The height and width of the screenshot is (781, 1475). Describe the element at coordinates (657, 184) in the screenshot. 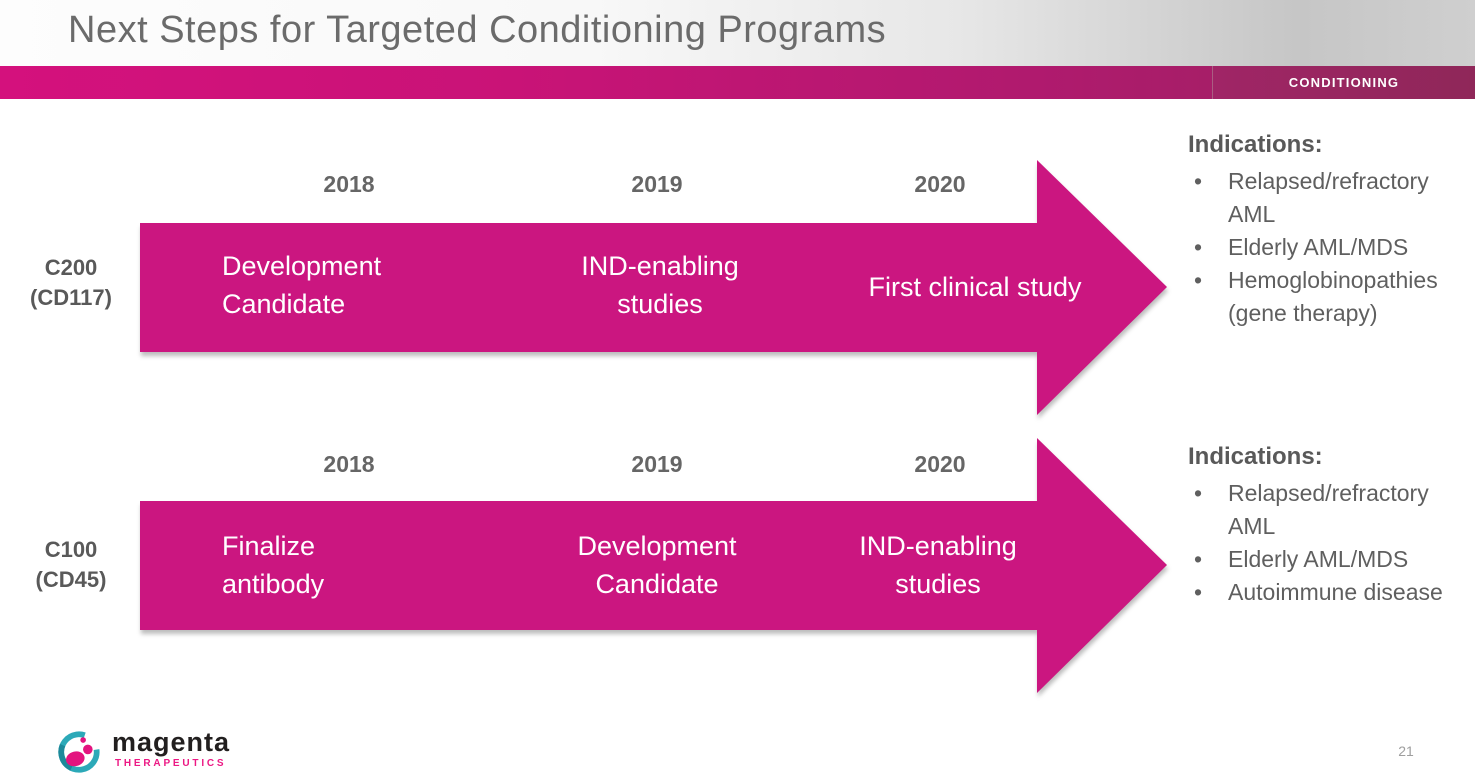

I see `year-label-2019-row1: 2019` at that location.